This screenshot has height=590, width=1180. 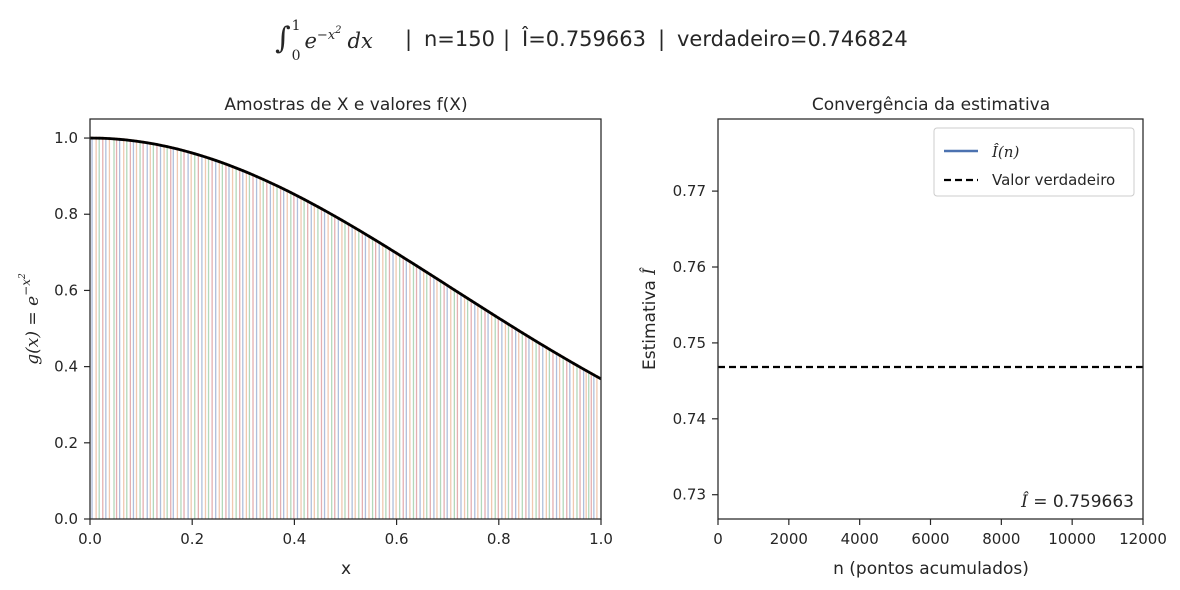 What do you see at coordinates (459, 39) in the screenshot?
I see `suptitle-n: n=150` at bounding box center [459, 39].